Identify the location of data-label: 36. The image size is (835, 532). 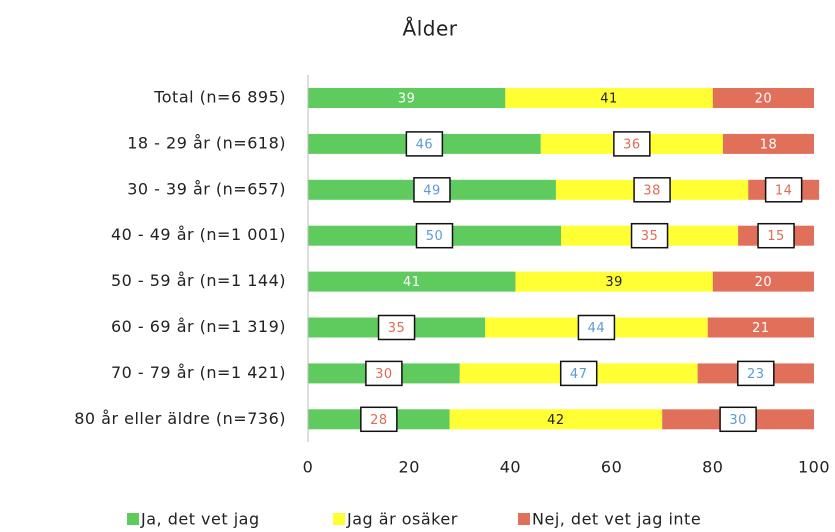
(632, 144).